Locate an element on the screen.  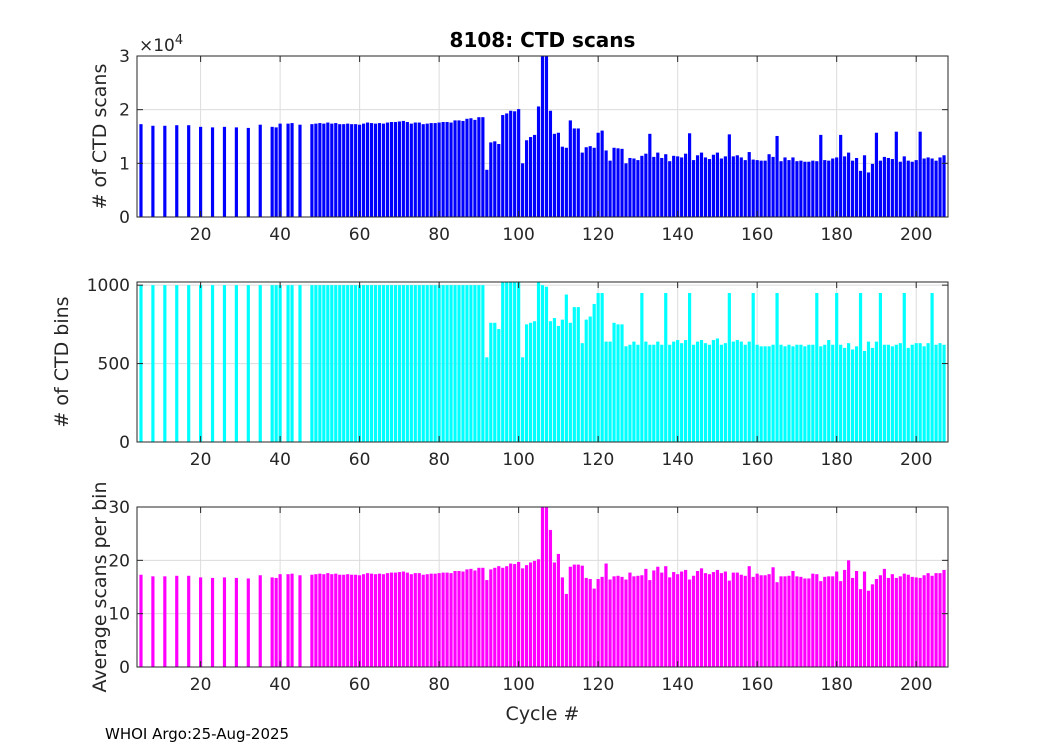
y-tick-label: 10 is located at coordinates (119, 615).